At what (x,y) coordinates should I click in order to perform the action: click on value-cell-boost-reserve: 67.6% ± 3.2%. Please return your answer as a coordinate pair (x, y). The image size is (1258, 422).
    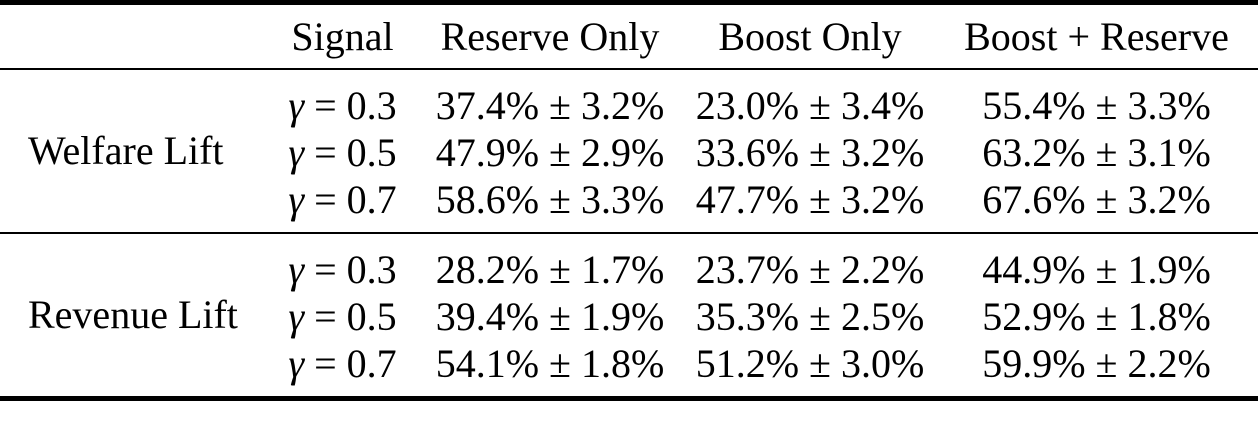
    Looking at the image, I should click on (1096, 199).